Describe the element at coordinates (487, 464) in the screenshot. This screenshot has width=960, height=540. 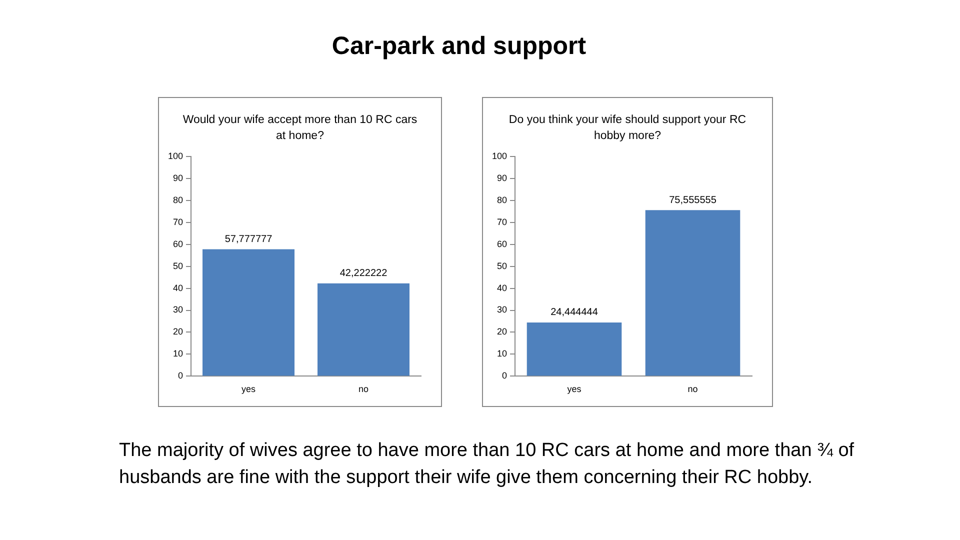
I see `text: The majority of wives agree to have more than 10 RC cars at home and more than ¾ of husbands are fine with the support their wife give them concerning their RC hobby.` at that location.